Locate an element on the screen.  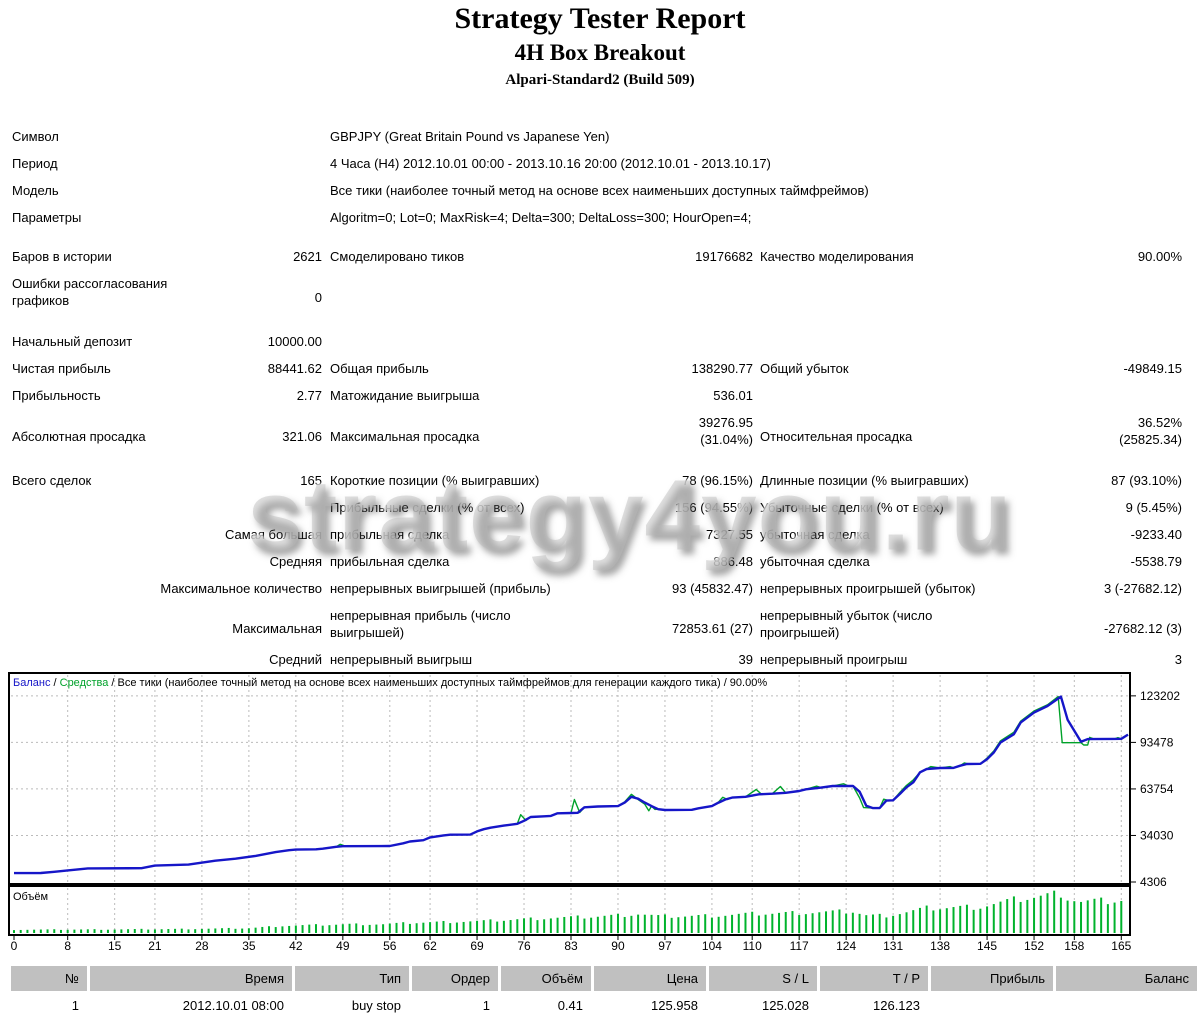
x-axis-label: 28 is located at coordinates (202, 946).